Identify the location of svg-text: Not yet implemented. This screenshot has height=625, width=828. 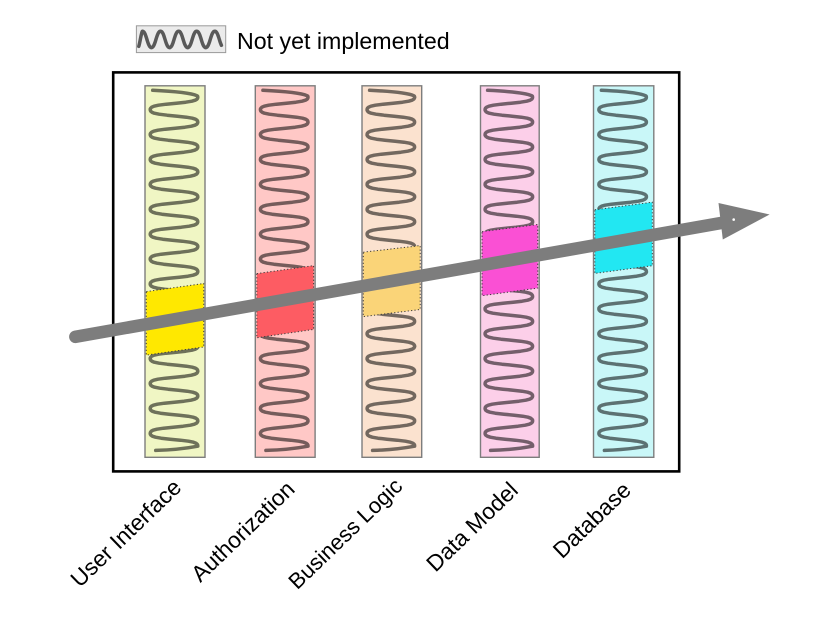
(343, 41).